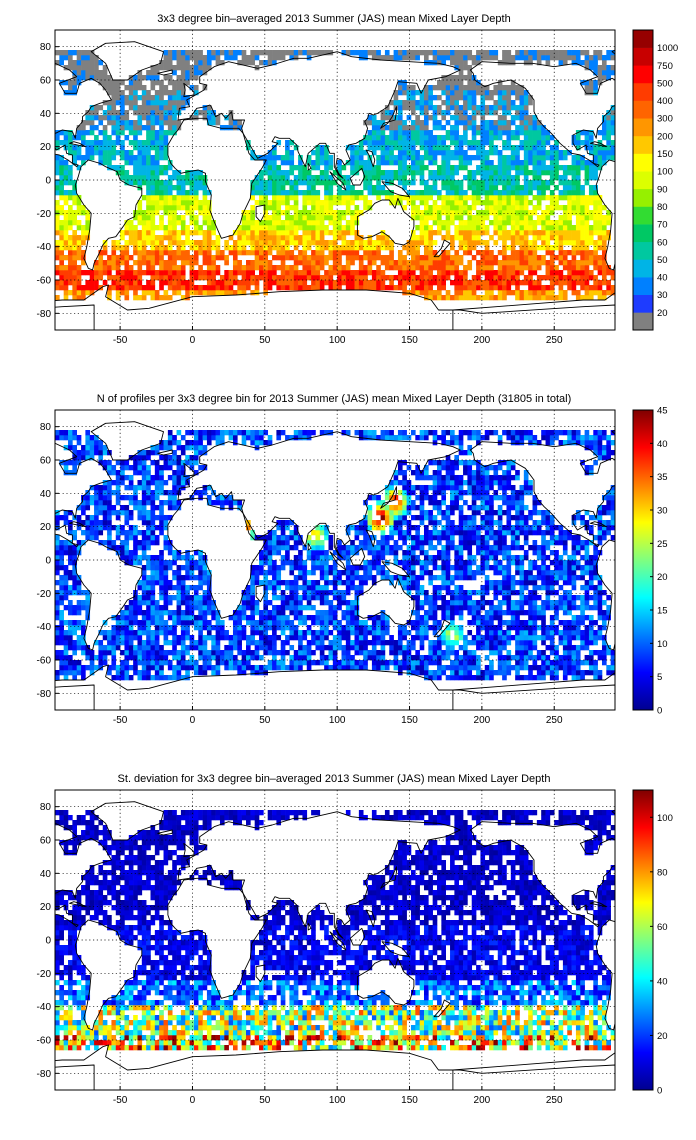  What do you see at coordinates (662, 225) in the screenshot?
I see `colorbar-tick-label: 70` at bounding box center [662, 225].